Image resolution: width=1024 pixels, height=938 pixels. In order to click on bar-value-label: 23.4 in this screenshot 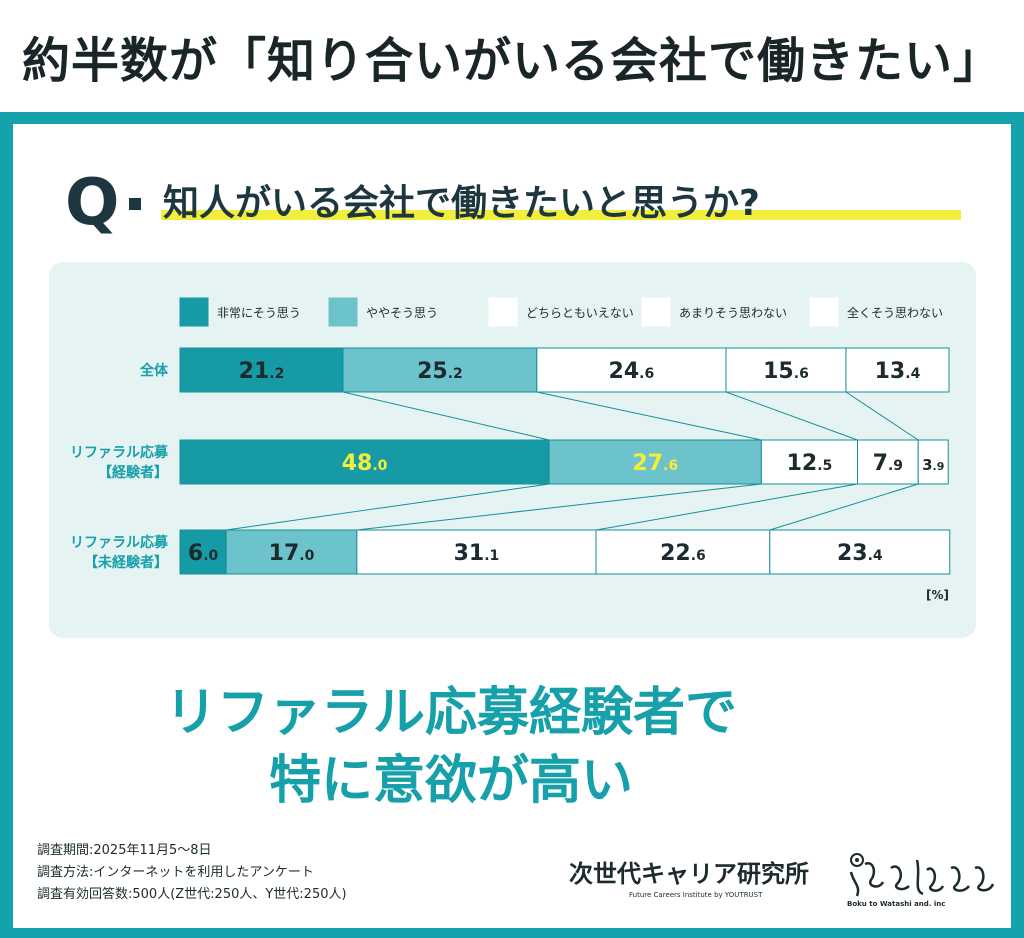, I will do `click(860, 553)`.